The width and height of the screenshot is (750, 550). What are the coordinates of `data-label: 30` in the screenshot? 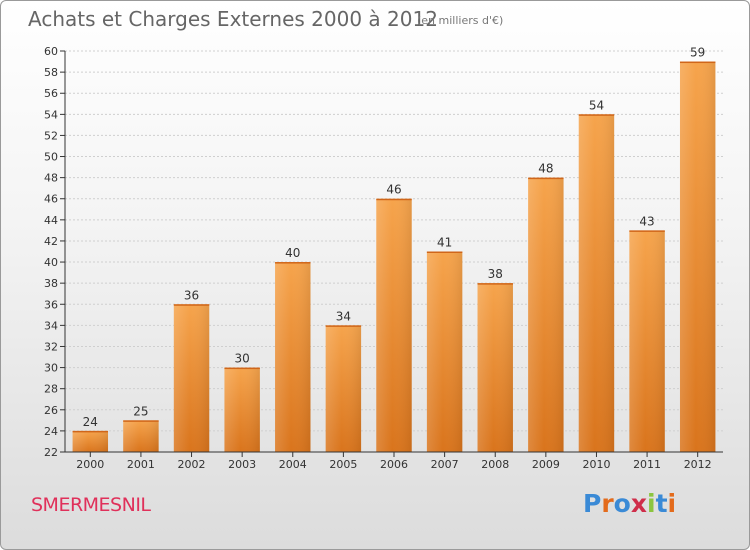 It's located at (242, 359).